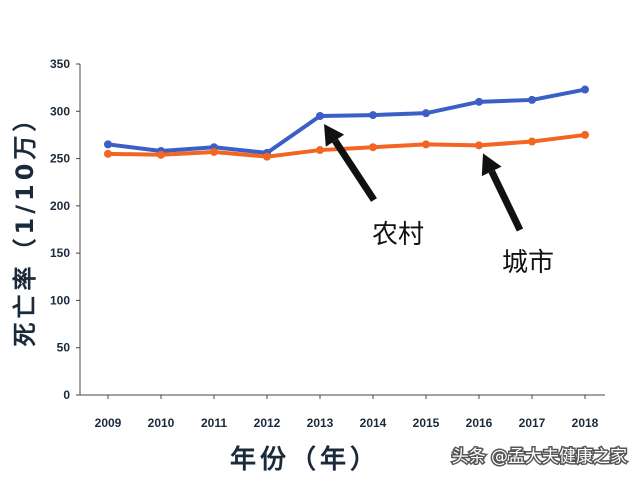 The image size is (640, 478). Describe the element at coordinates (214, 423) in the screenshot. I see `x-tick-label: 2011` at that location.